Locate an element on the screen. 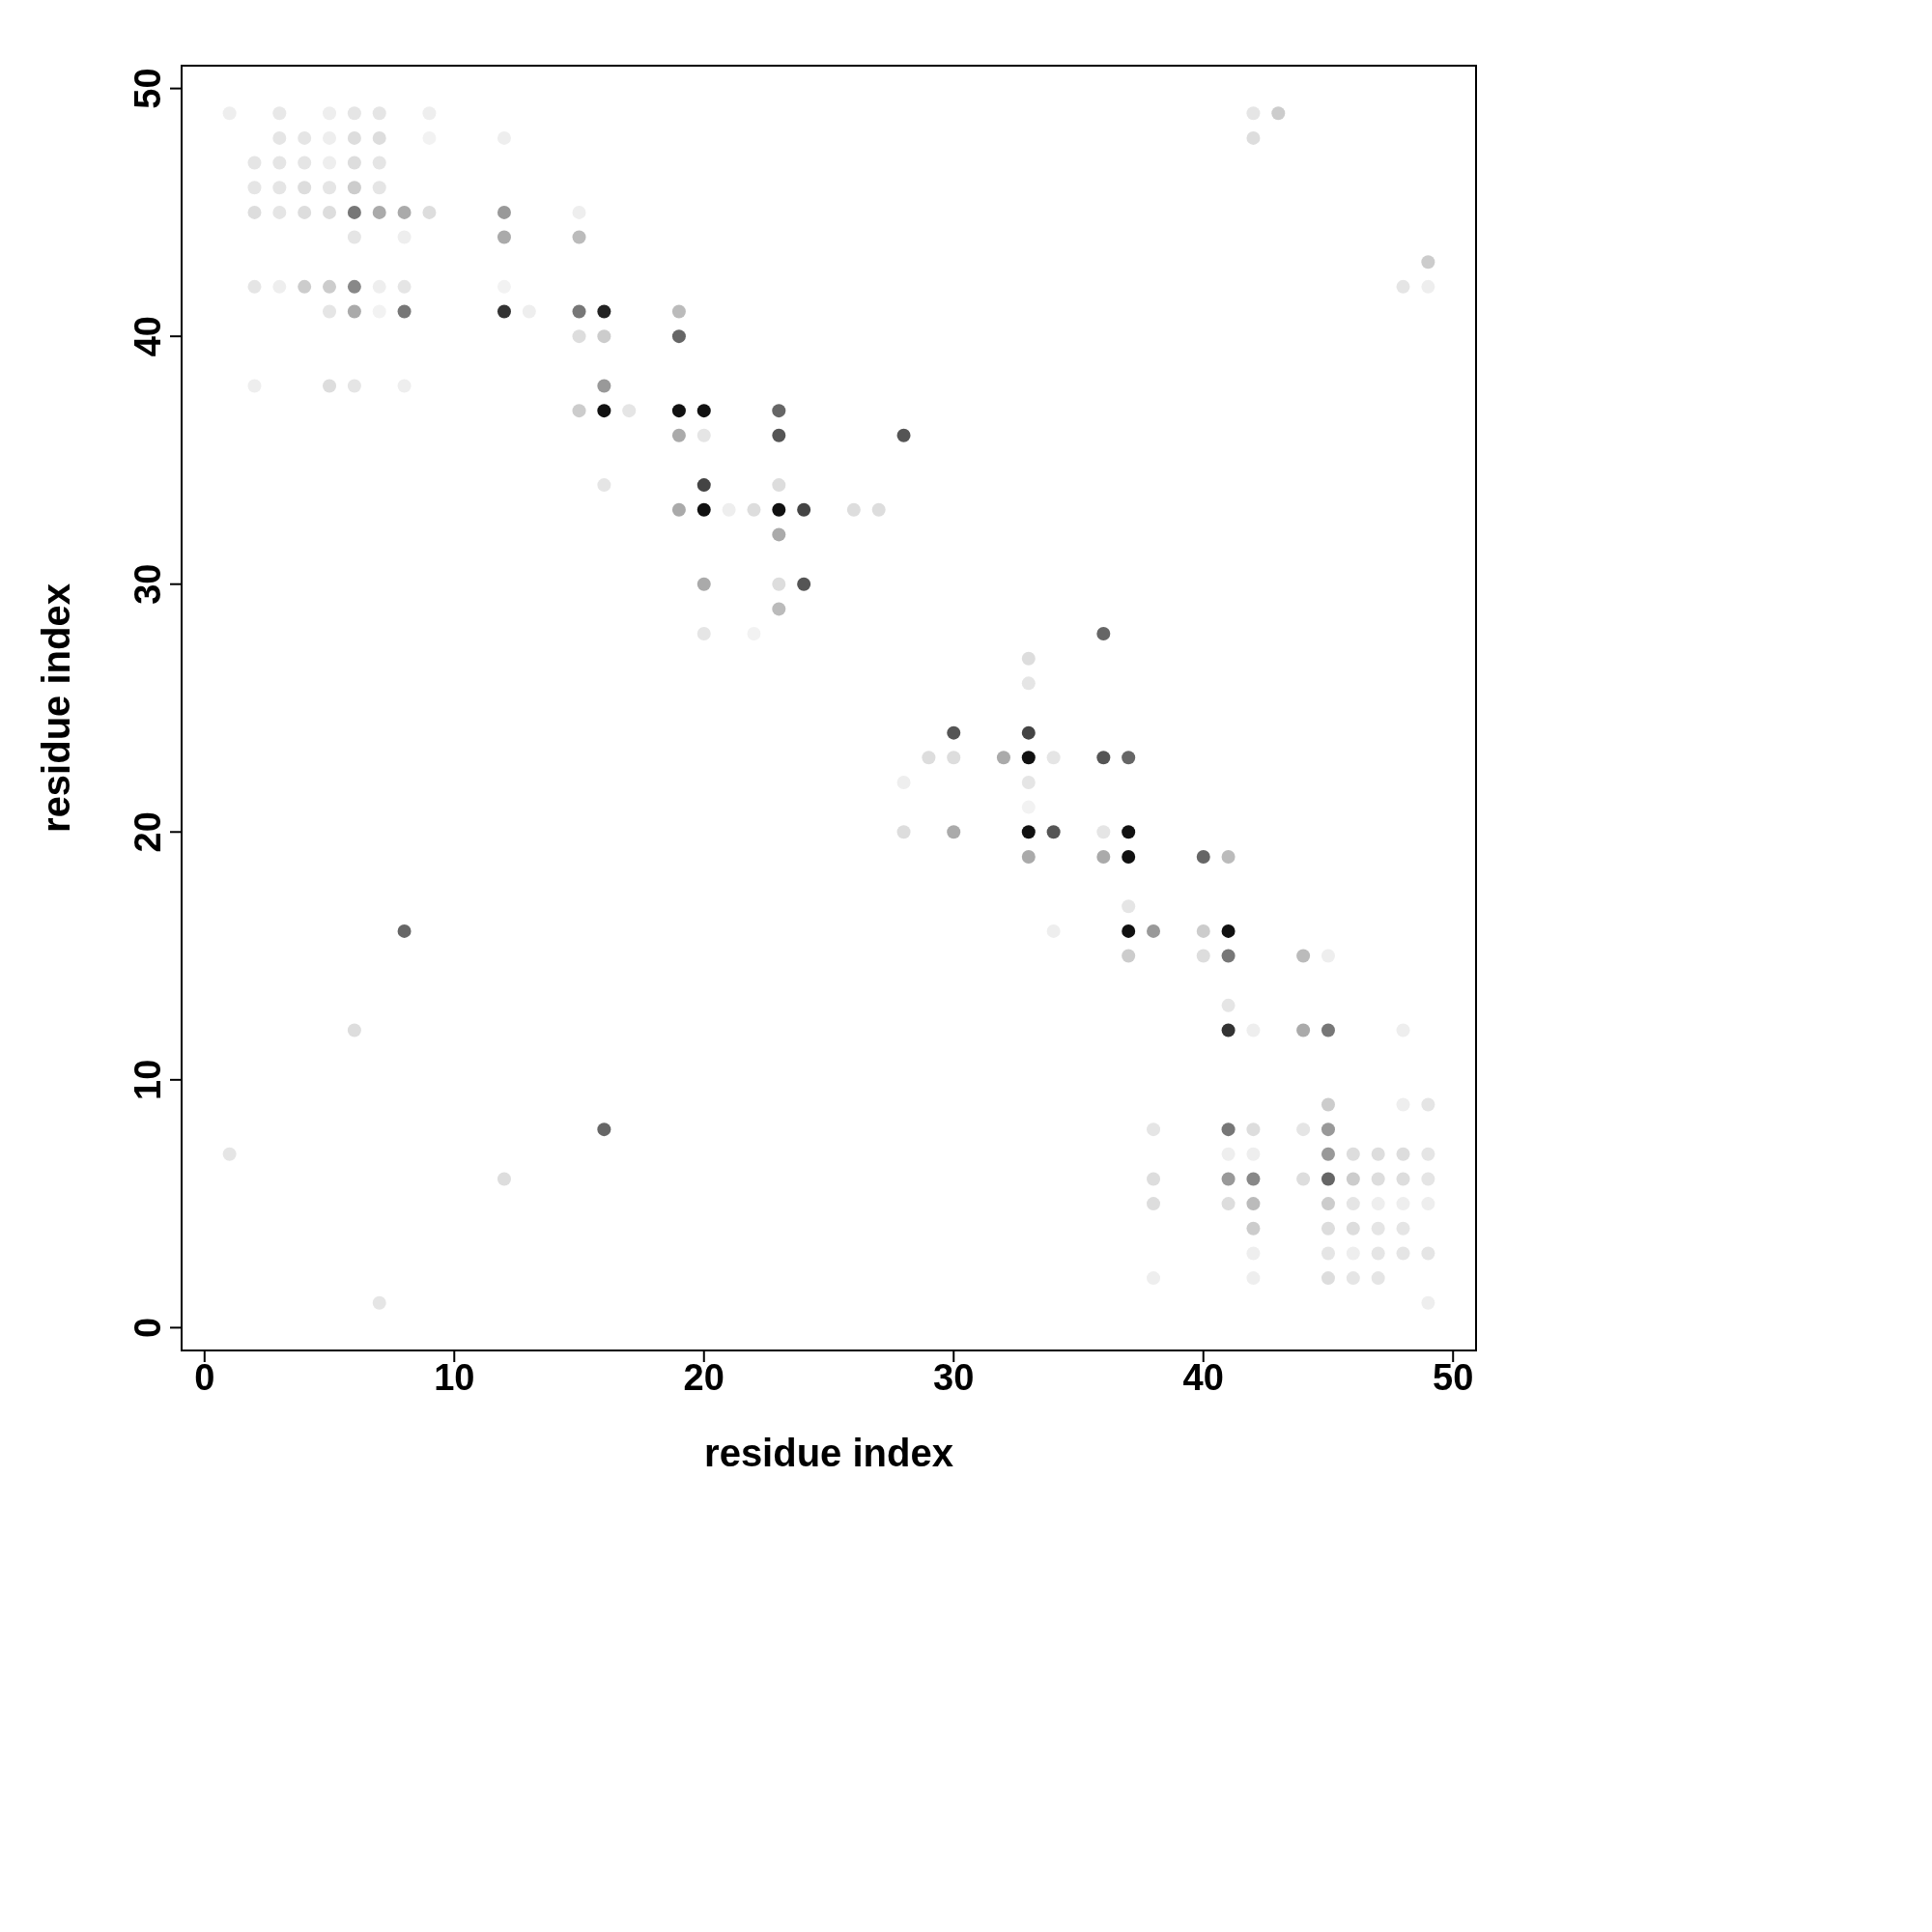 Image resolution: width=1932 pixels, height=1932 pixels. y-axis-title: residue index is located at coordinates (56, 708).